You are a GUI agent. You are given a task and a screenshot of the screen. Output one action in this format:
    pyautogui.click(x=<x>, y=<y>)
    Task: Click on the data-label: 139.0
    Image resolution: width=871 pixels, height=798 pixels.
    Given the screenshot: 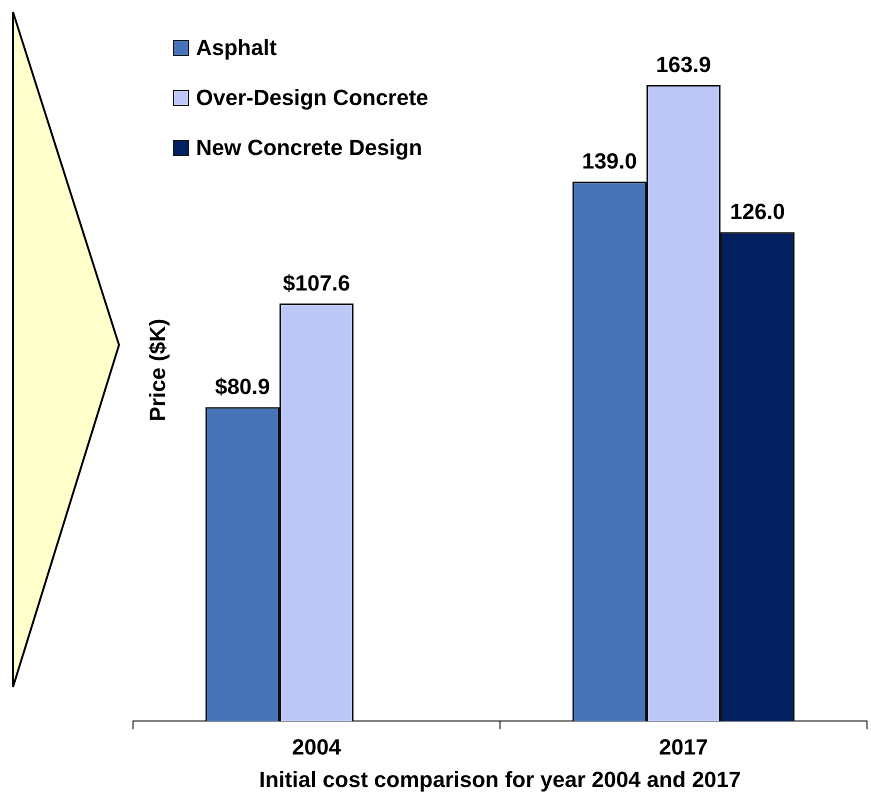 What is the action you would take?
    pyautogui.click(x=610, y=161)
    